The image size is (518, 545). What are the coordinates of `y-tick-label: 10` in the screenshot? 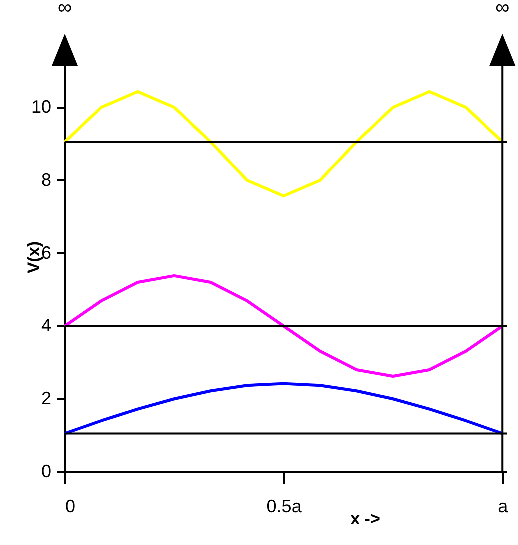 It's located at (41, 107).